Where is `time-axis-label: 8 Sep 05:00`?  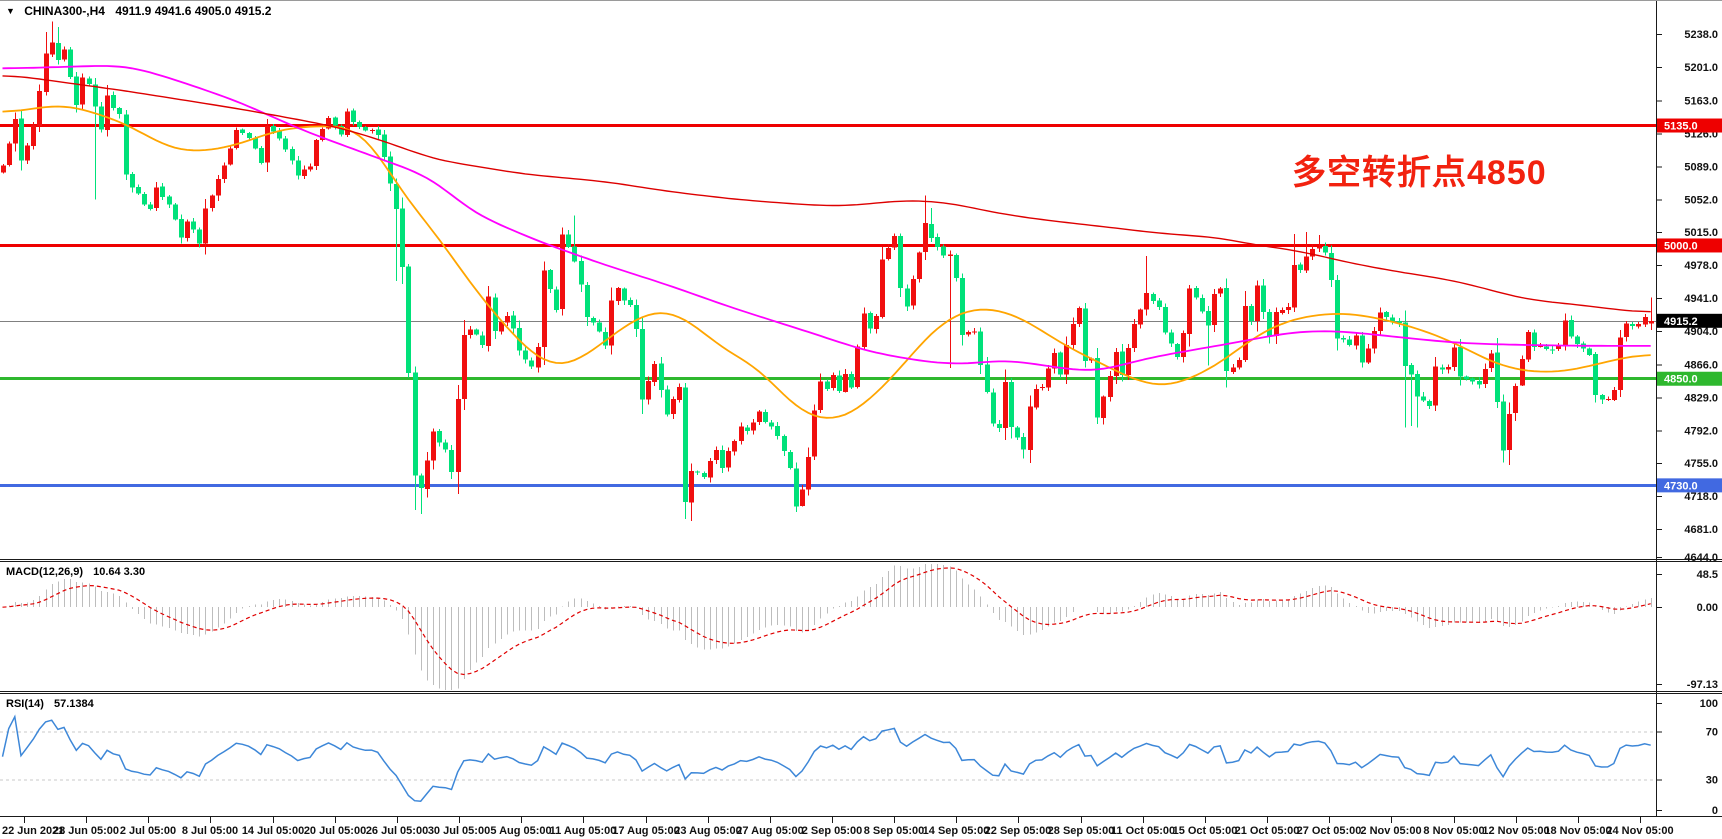 time-axis-label: 8 Sep 05:00 is located at coordinates (894, 831).